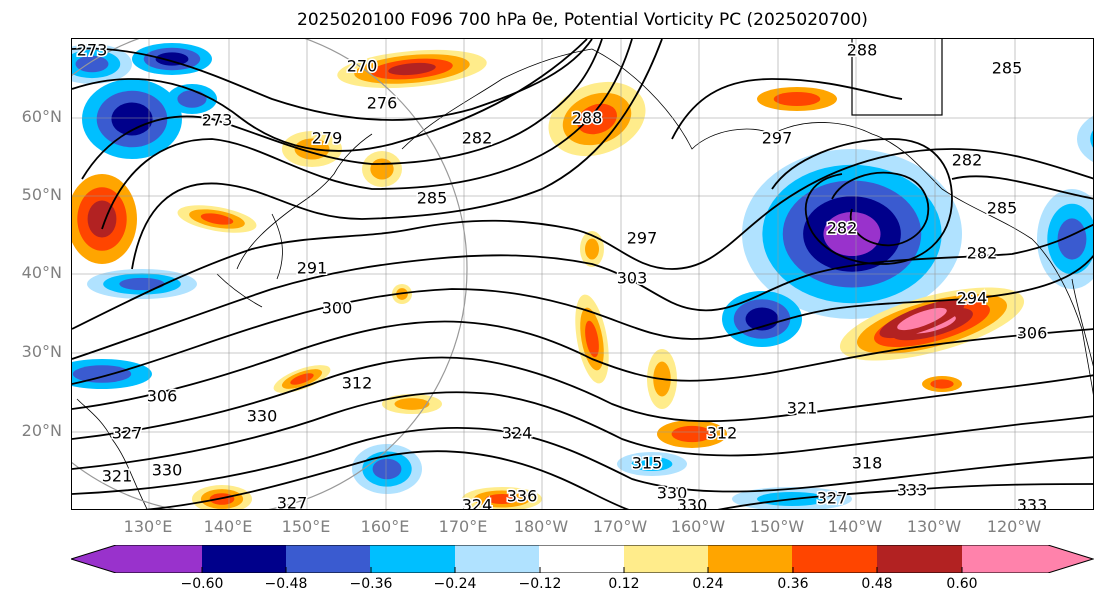 This screenshot has height=603, width=1105. What do you see at coordinates (362, 66) in the screenshot?
I see `contour-value-label: 270` at bounding box center [362, 66].